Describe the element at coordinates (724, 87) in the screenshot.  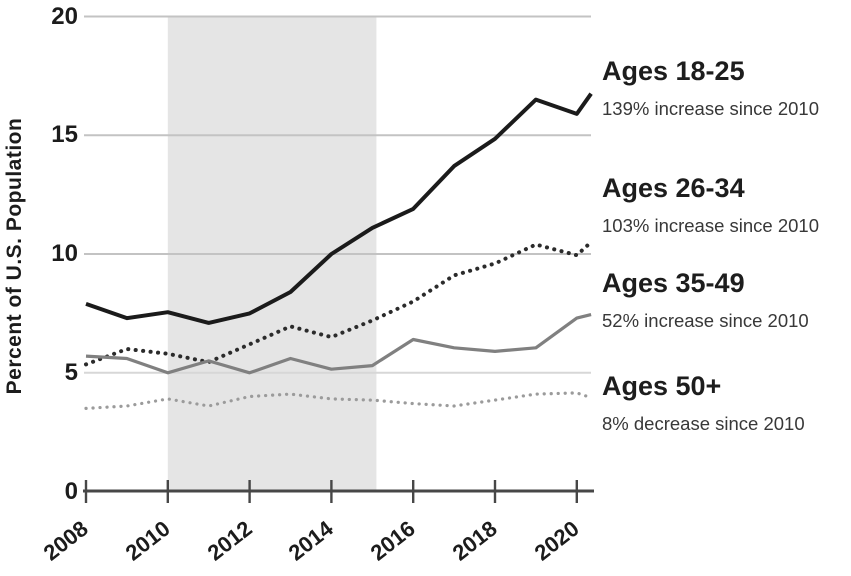
I see `legend-ages-18-25: Ages 18-25 139% increase since 2010` at that location.